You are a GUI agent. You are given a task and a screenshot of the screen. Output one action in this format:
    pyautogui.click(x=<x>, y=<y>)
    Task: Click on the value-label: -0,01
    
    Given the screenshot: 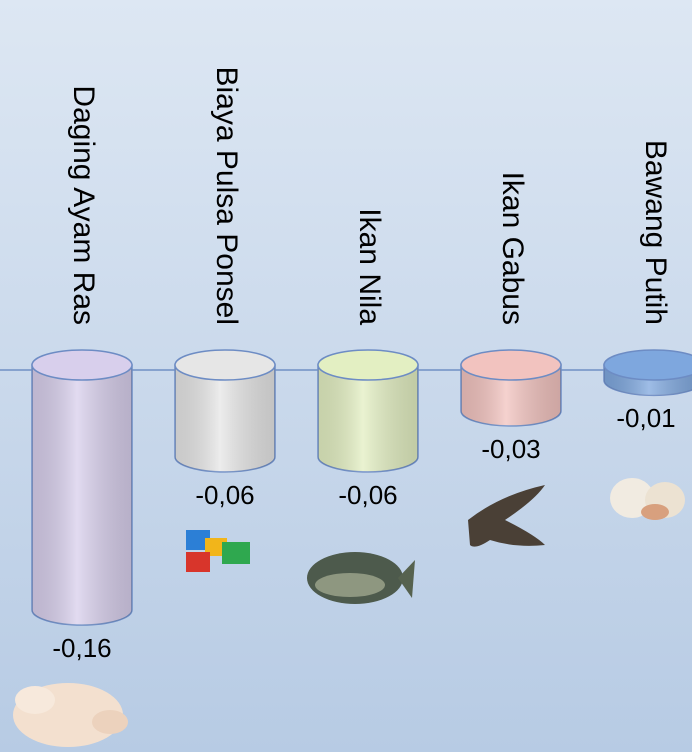 What is the action you would take?
    pyautogui.click(x=645, y=418)
    